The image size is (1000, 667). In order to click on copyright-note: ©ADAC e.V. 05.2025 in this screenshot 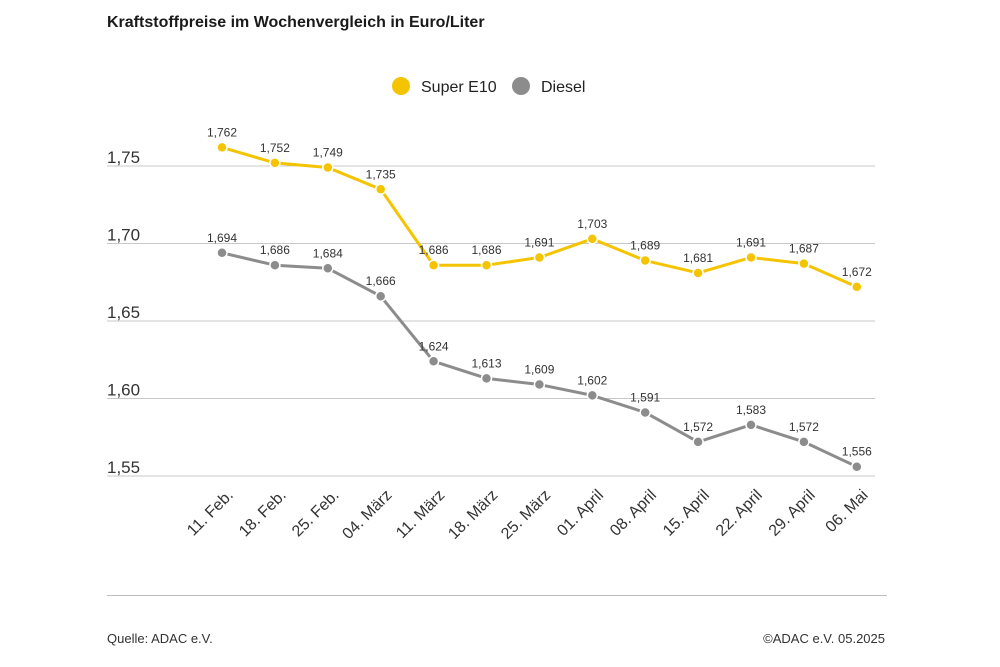, I will do `click(824, 638)`.